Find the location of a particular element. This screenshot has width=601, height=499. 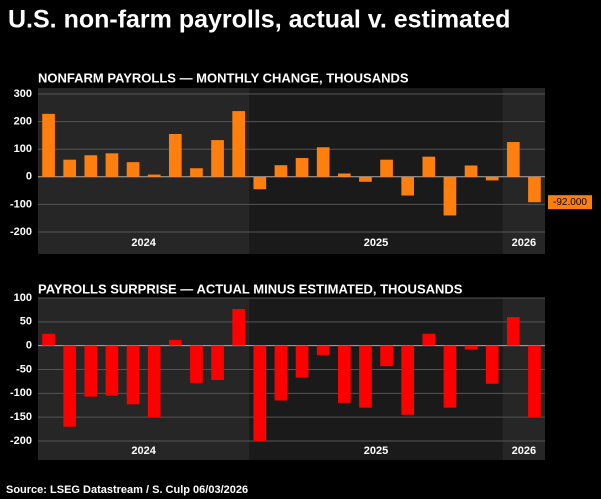

y-tick-label: -150 is located at coordinates (21, 417).